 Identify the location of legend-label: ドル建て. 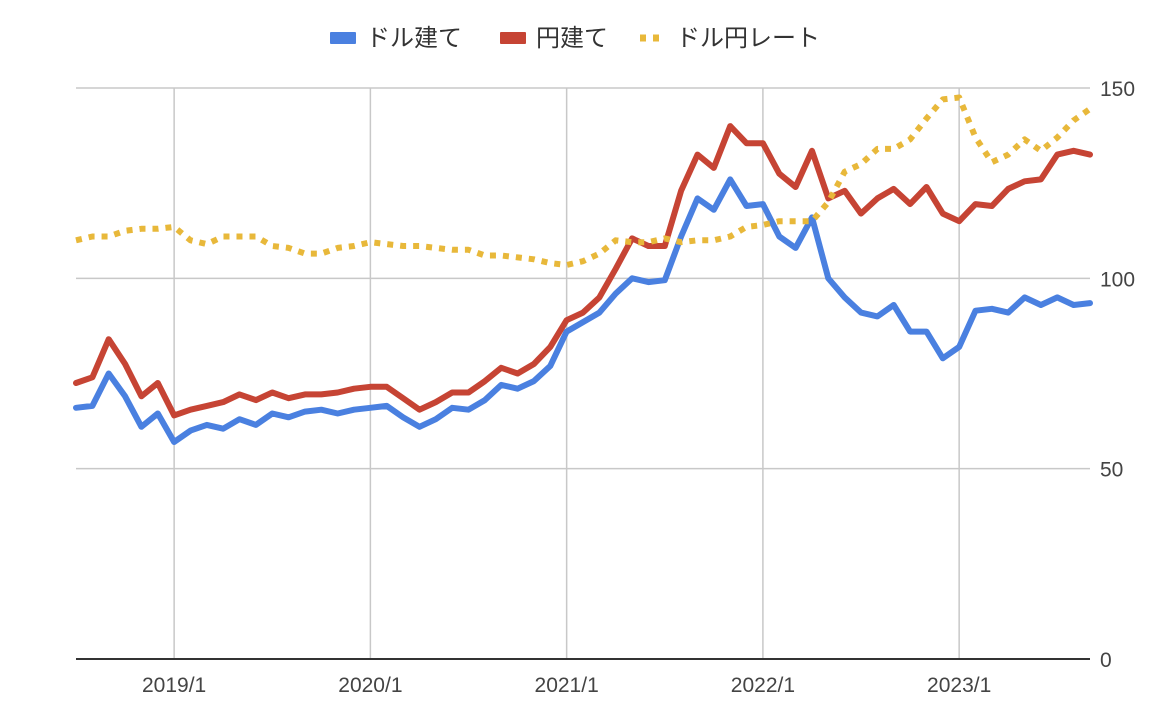
(414, 38).